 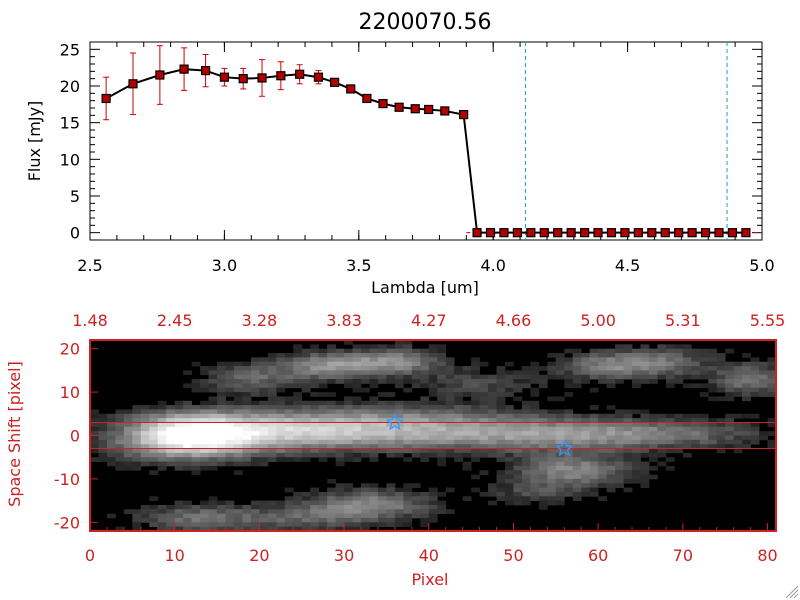 I want to click on x-tick-label: 4.5, so click(x=627, y=265).